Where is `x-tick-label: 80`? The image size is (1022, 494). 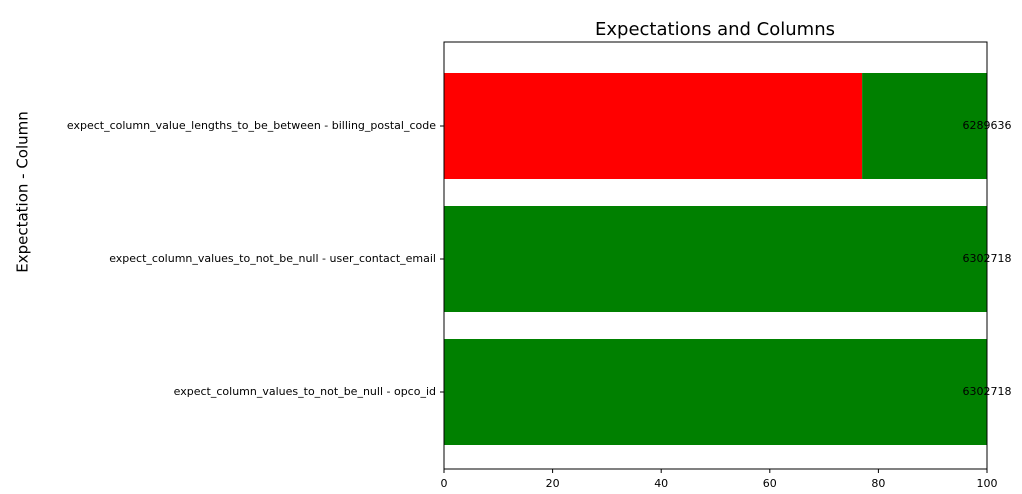 x-tick-label: 80 is located at coordinates (878, 483).